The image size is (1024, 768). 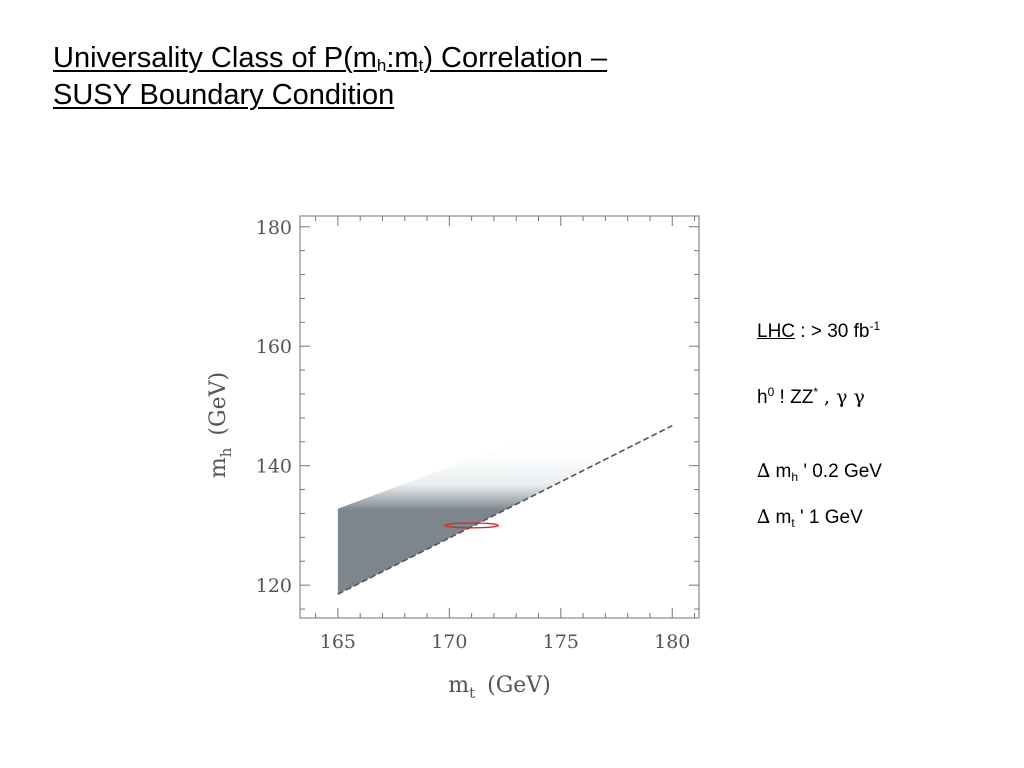 I want to click on decay-h: h, so click(x=762, y=397).